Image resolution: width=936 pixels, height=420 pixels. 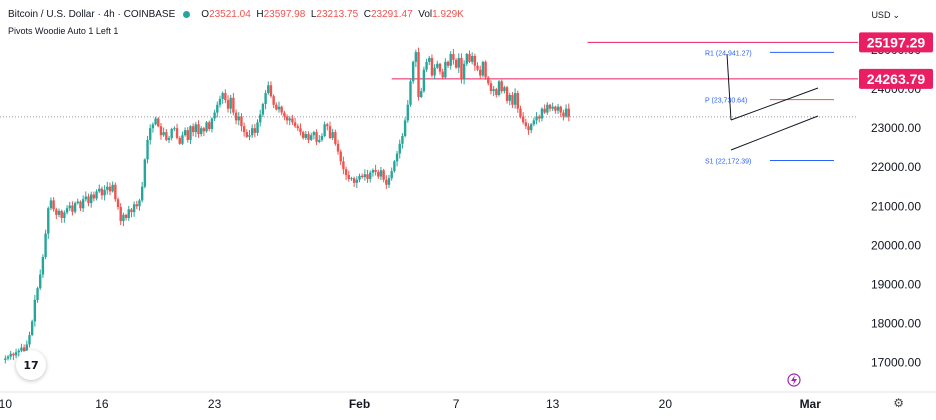 I want to click on y-tick-label: 17000.00, so click(x=896, y=362).